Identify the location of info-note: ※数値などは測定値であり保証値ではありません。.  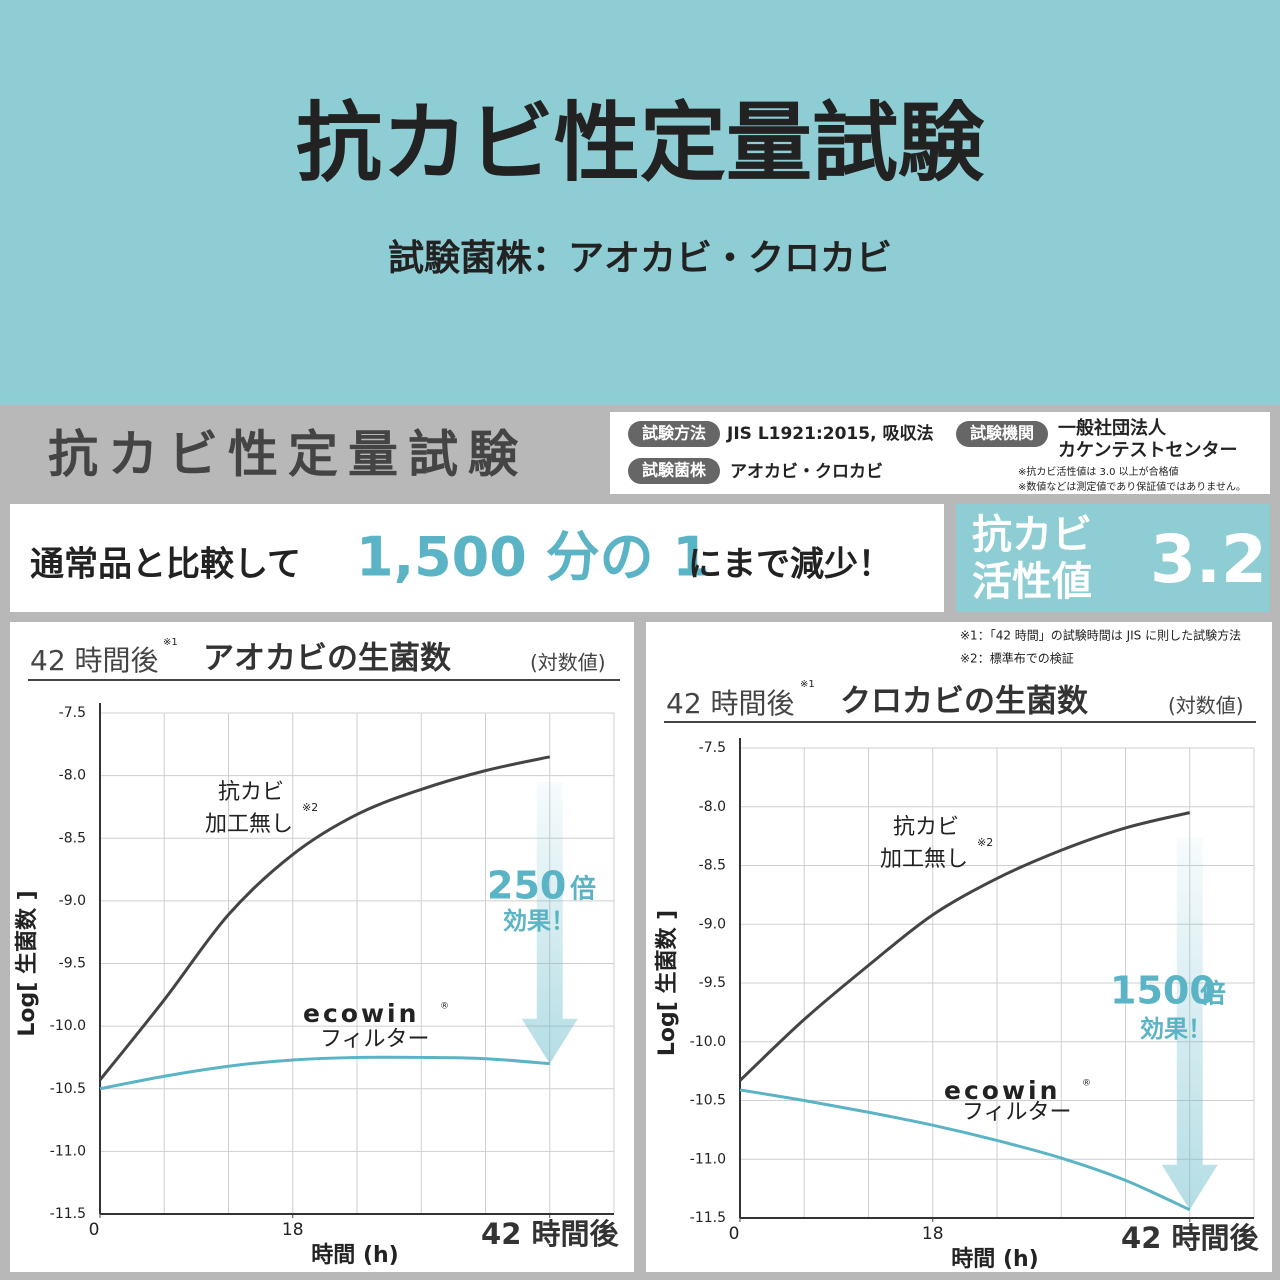
(1132, 486).